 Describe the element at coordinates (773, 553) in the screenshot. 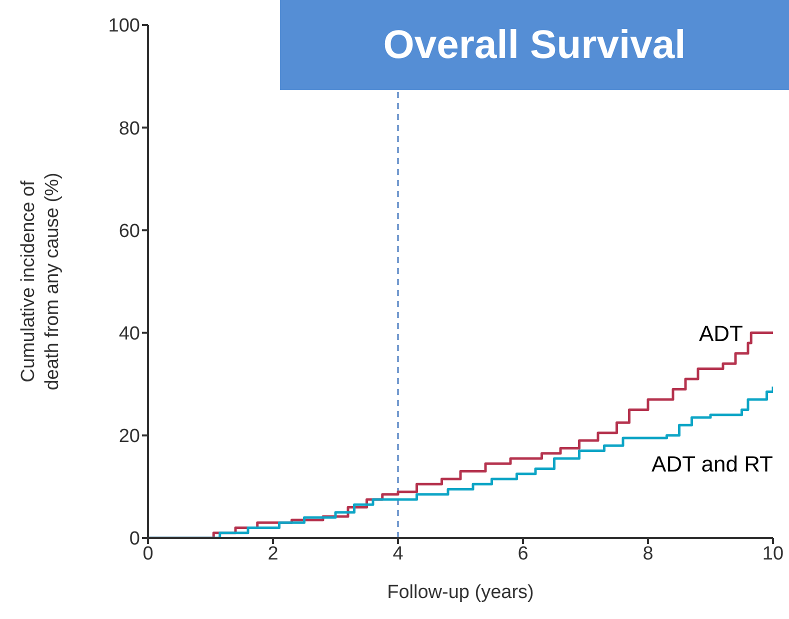

I see `x-tick-label: 10` at that location.